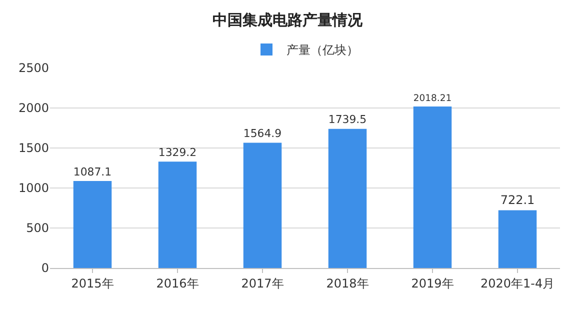 This screenshot has width=575, height=326. What do you see at coordinates (92, 171) in the screenshot?
I see `data-label: 1087.1` at bounding box center [92, 171].